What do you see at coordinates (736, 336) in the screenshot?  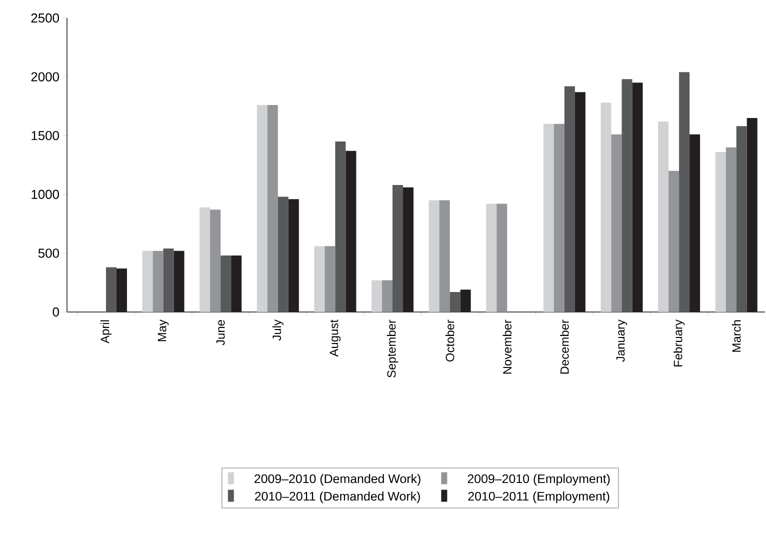 I see `x-tick-label: March` at bounding box center [736, 336].